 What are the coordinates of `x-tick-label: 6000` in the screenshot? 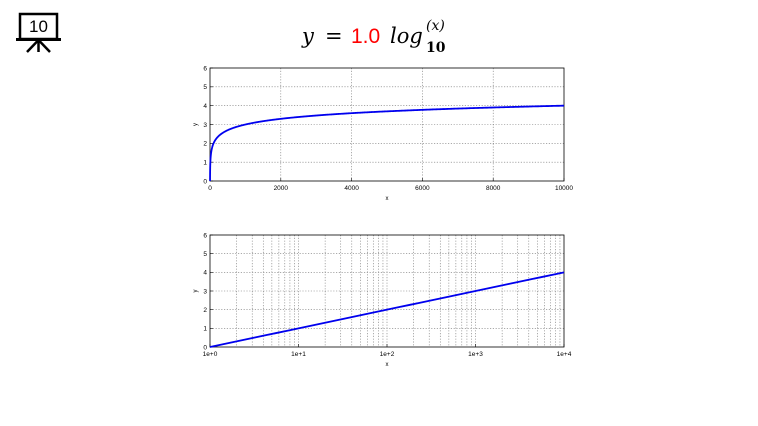 It's located at (422, 188).